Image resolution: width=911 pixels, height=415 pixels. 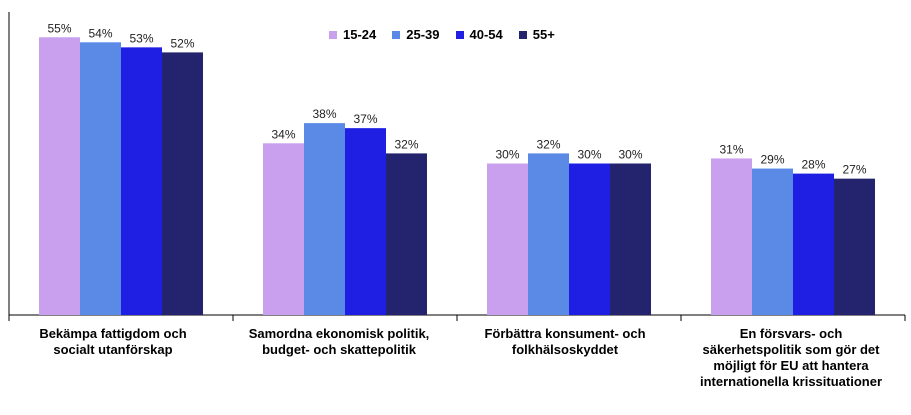 I want to click on data-label: 29%, so click(x=772, y=160).